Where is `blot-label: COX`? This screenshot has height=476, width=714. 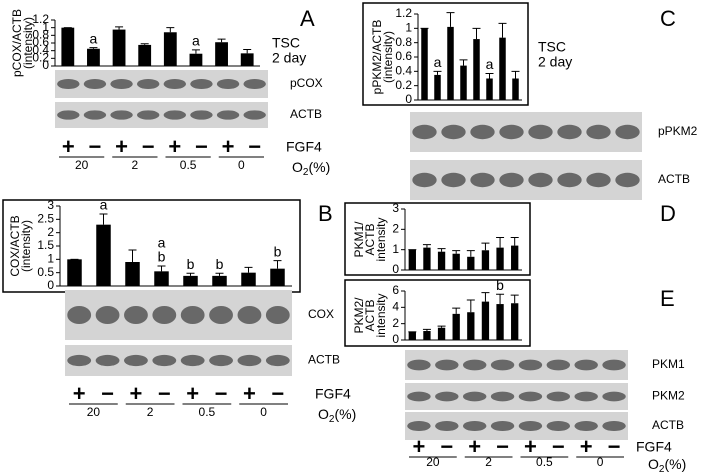 blot-label: COX is located at coordinates (321, 314).